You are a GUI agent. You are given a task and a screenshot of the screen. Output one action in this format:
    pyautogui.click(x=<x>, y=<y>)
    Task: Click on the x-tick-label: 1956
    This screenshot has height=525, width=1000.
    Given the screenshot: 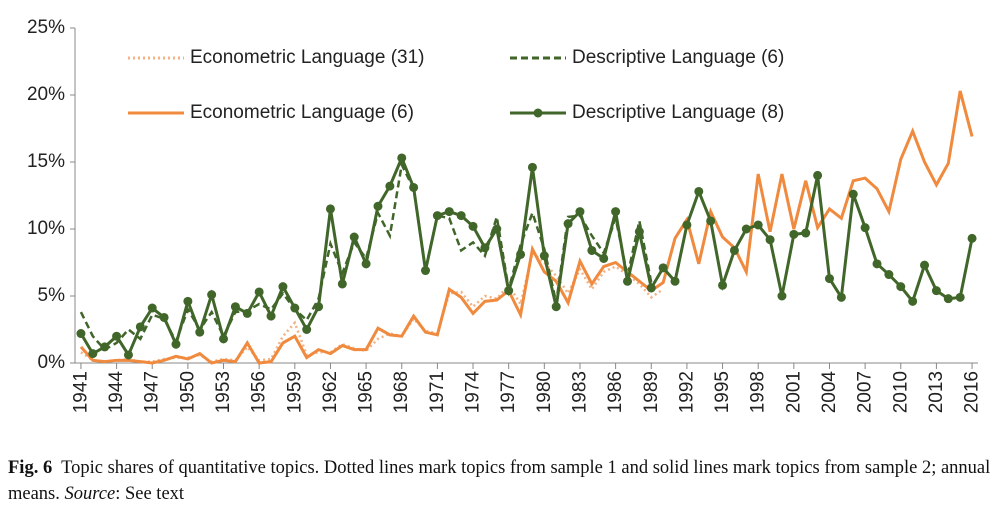 What is the action you would take?
    pyautogui.click(x=259, y=392)
    